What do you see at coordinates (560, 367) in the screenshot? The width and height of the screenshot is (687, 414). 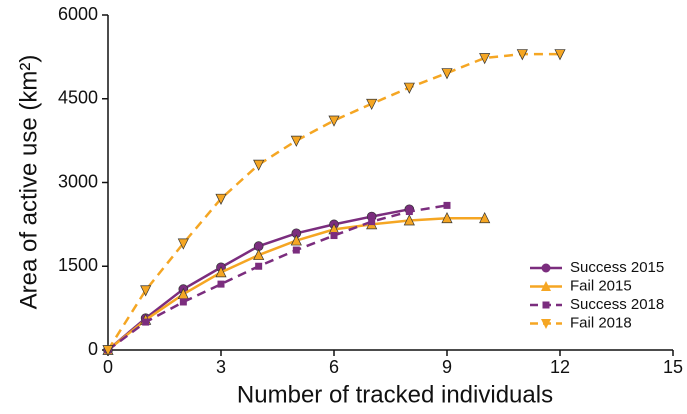 I see `x-tick-label: 12` at bounding box center [560, 367].